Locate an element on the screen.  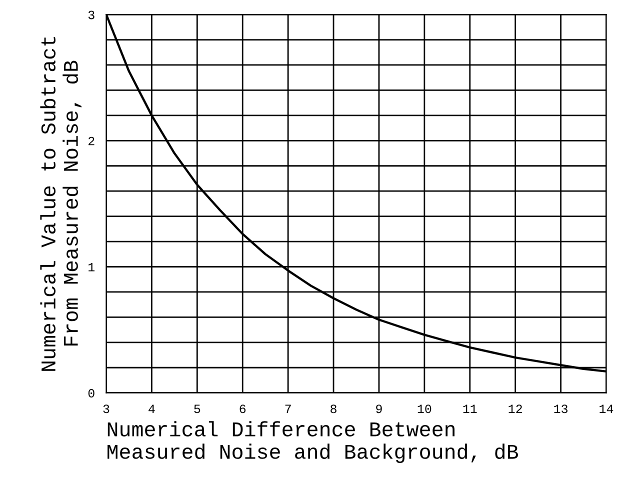
x-tick-label: 4 is located at coordinates (151, 409).